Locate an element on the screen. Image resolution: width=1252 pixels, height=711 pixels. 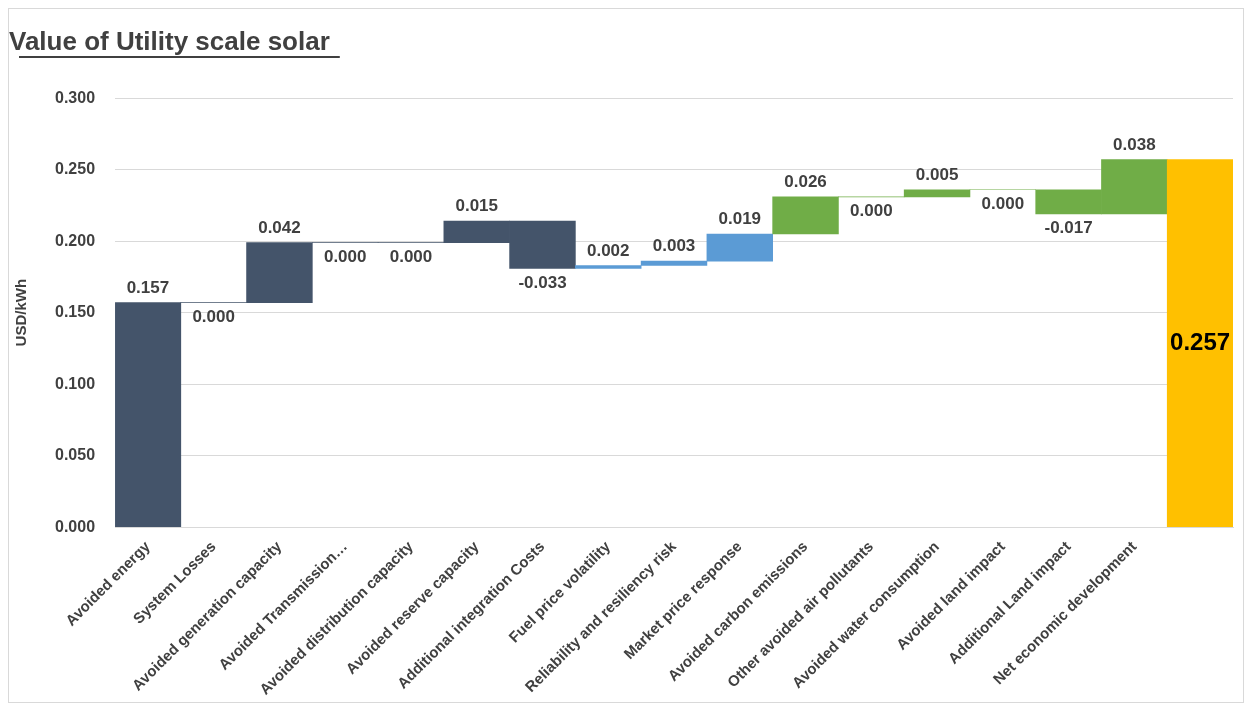
data-label: 0.002 is located at coordinates (608, 250).